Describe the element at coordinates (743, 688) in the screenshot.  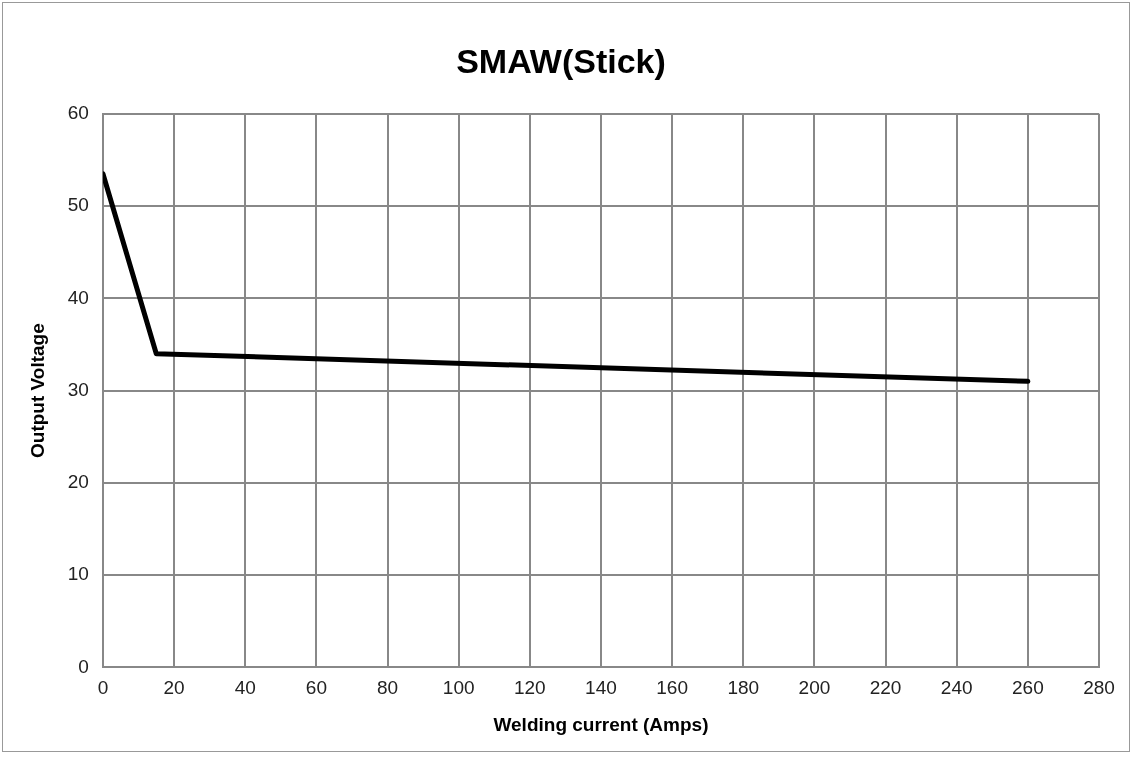
I see `x-tick-label: 180` at that location.